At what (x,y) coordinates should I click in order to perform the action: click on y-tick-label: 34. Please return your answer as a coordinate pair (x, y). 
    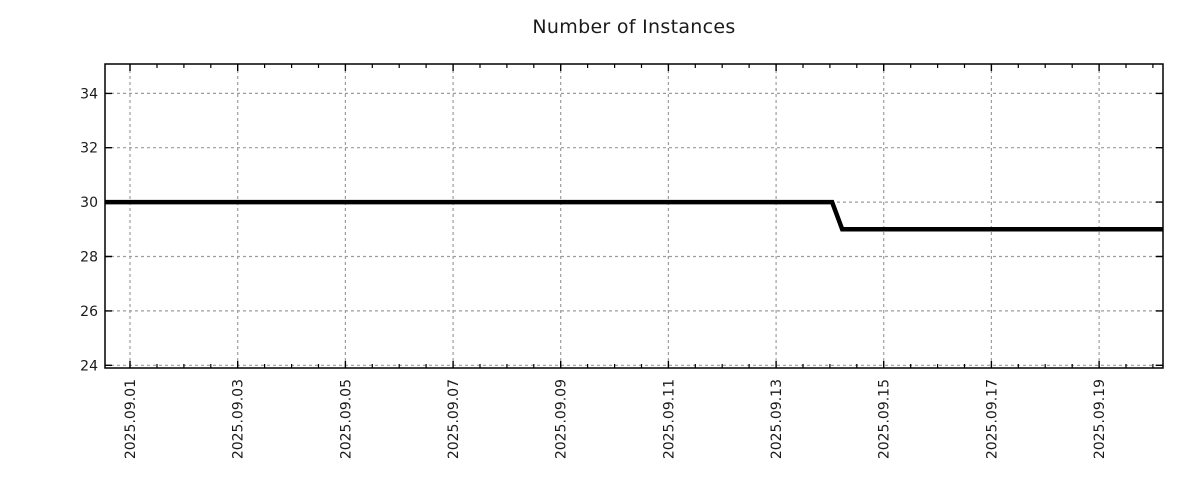
    Looking at the image, I should click on (89, 94).